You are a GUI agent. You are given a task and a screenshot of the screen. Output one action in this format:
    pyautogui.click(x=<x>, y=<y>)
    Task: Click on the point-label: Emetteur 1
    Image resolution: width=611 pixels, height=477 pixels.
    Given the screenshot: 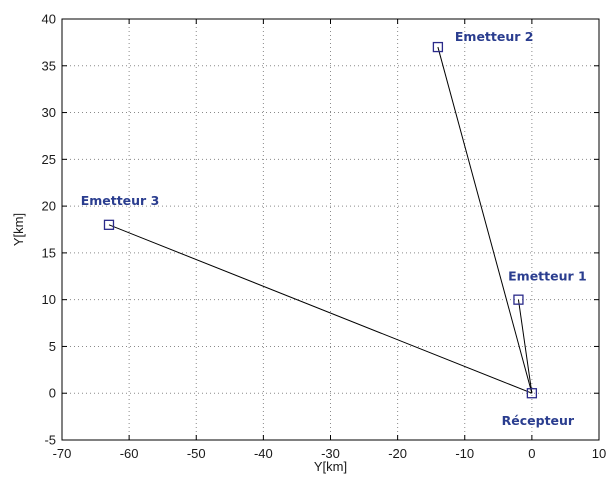 What is the action you would take?
    pyautogui.click(x=547, y=276)
    